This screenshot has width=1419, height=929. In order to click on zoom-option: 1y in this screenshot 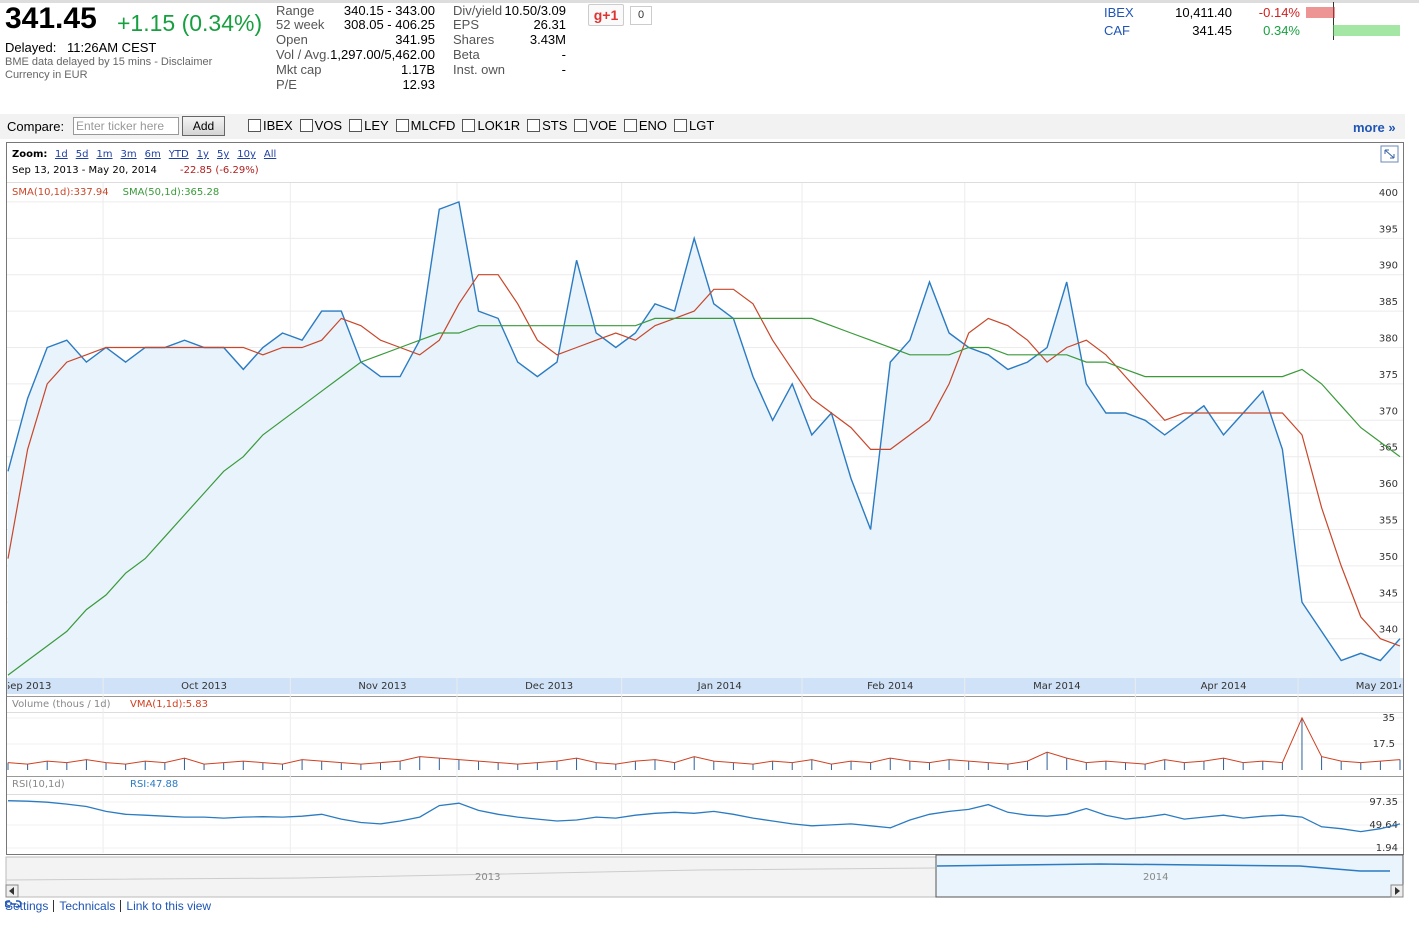, I will do `click(203, 154)`.